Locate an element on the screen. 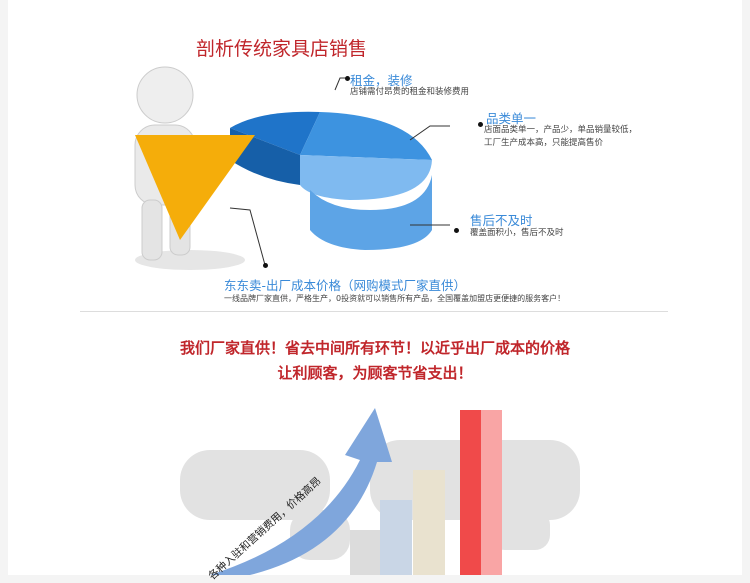 This screenshot has height=583, width=750. figure-shadow is located at coordinates (190, 260).